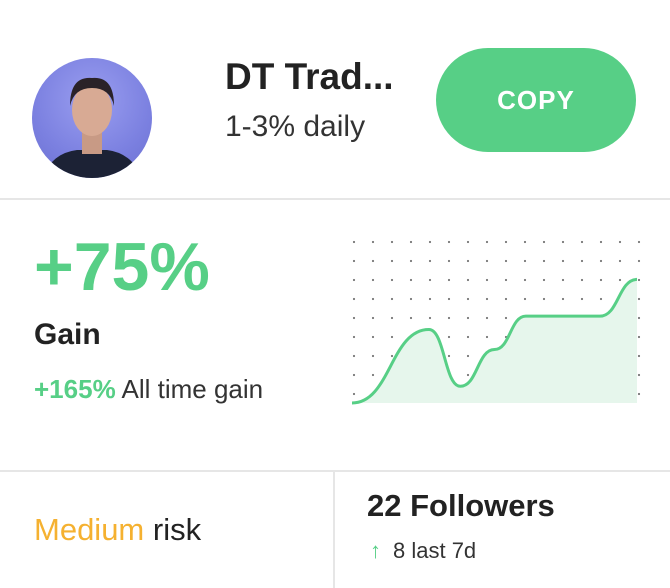  Describe the element at coordinates (67, 334) in the screenshot. I see `gain-label: Gain` at that location.